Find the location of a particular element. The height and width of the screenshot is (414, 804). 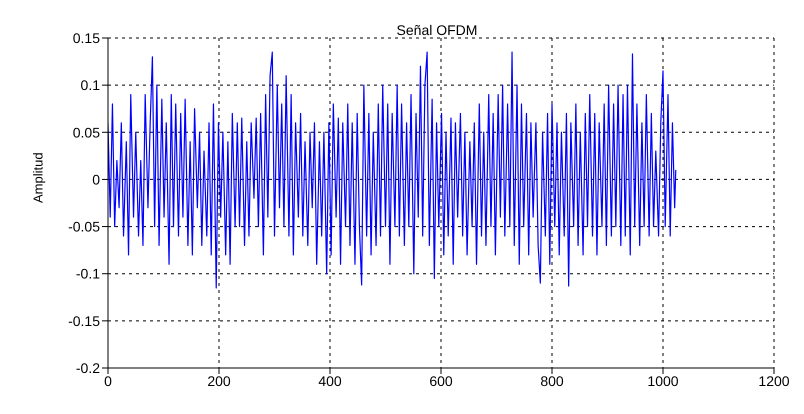

y-tick-label: 0.1 is located at coordinates (90, 85).